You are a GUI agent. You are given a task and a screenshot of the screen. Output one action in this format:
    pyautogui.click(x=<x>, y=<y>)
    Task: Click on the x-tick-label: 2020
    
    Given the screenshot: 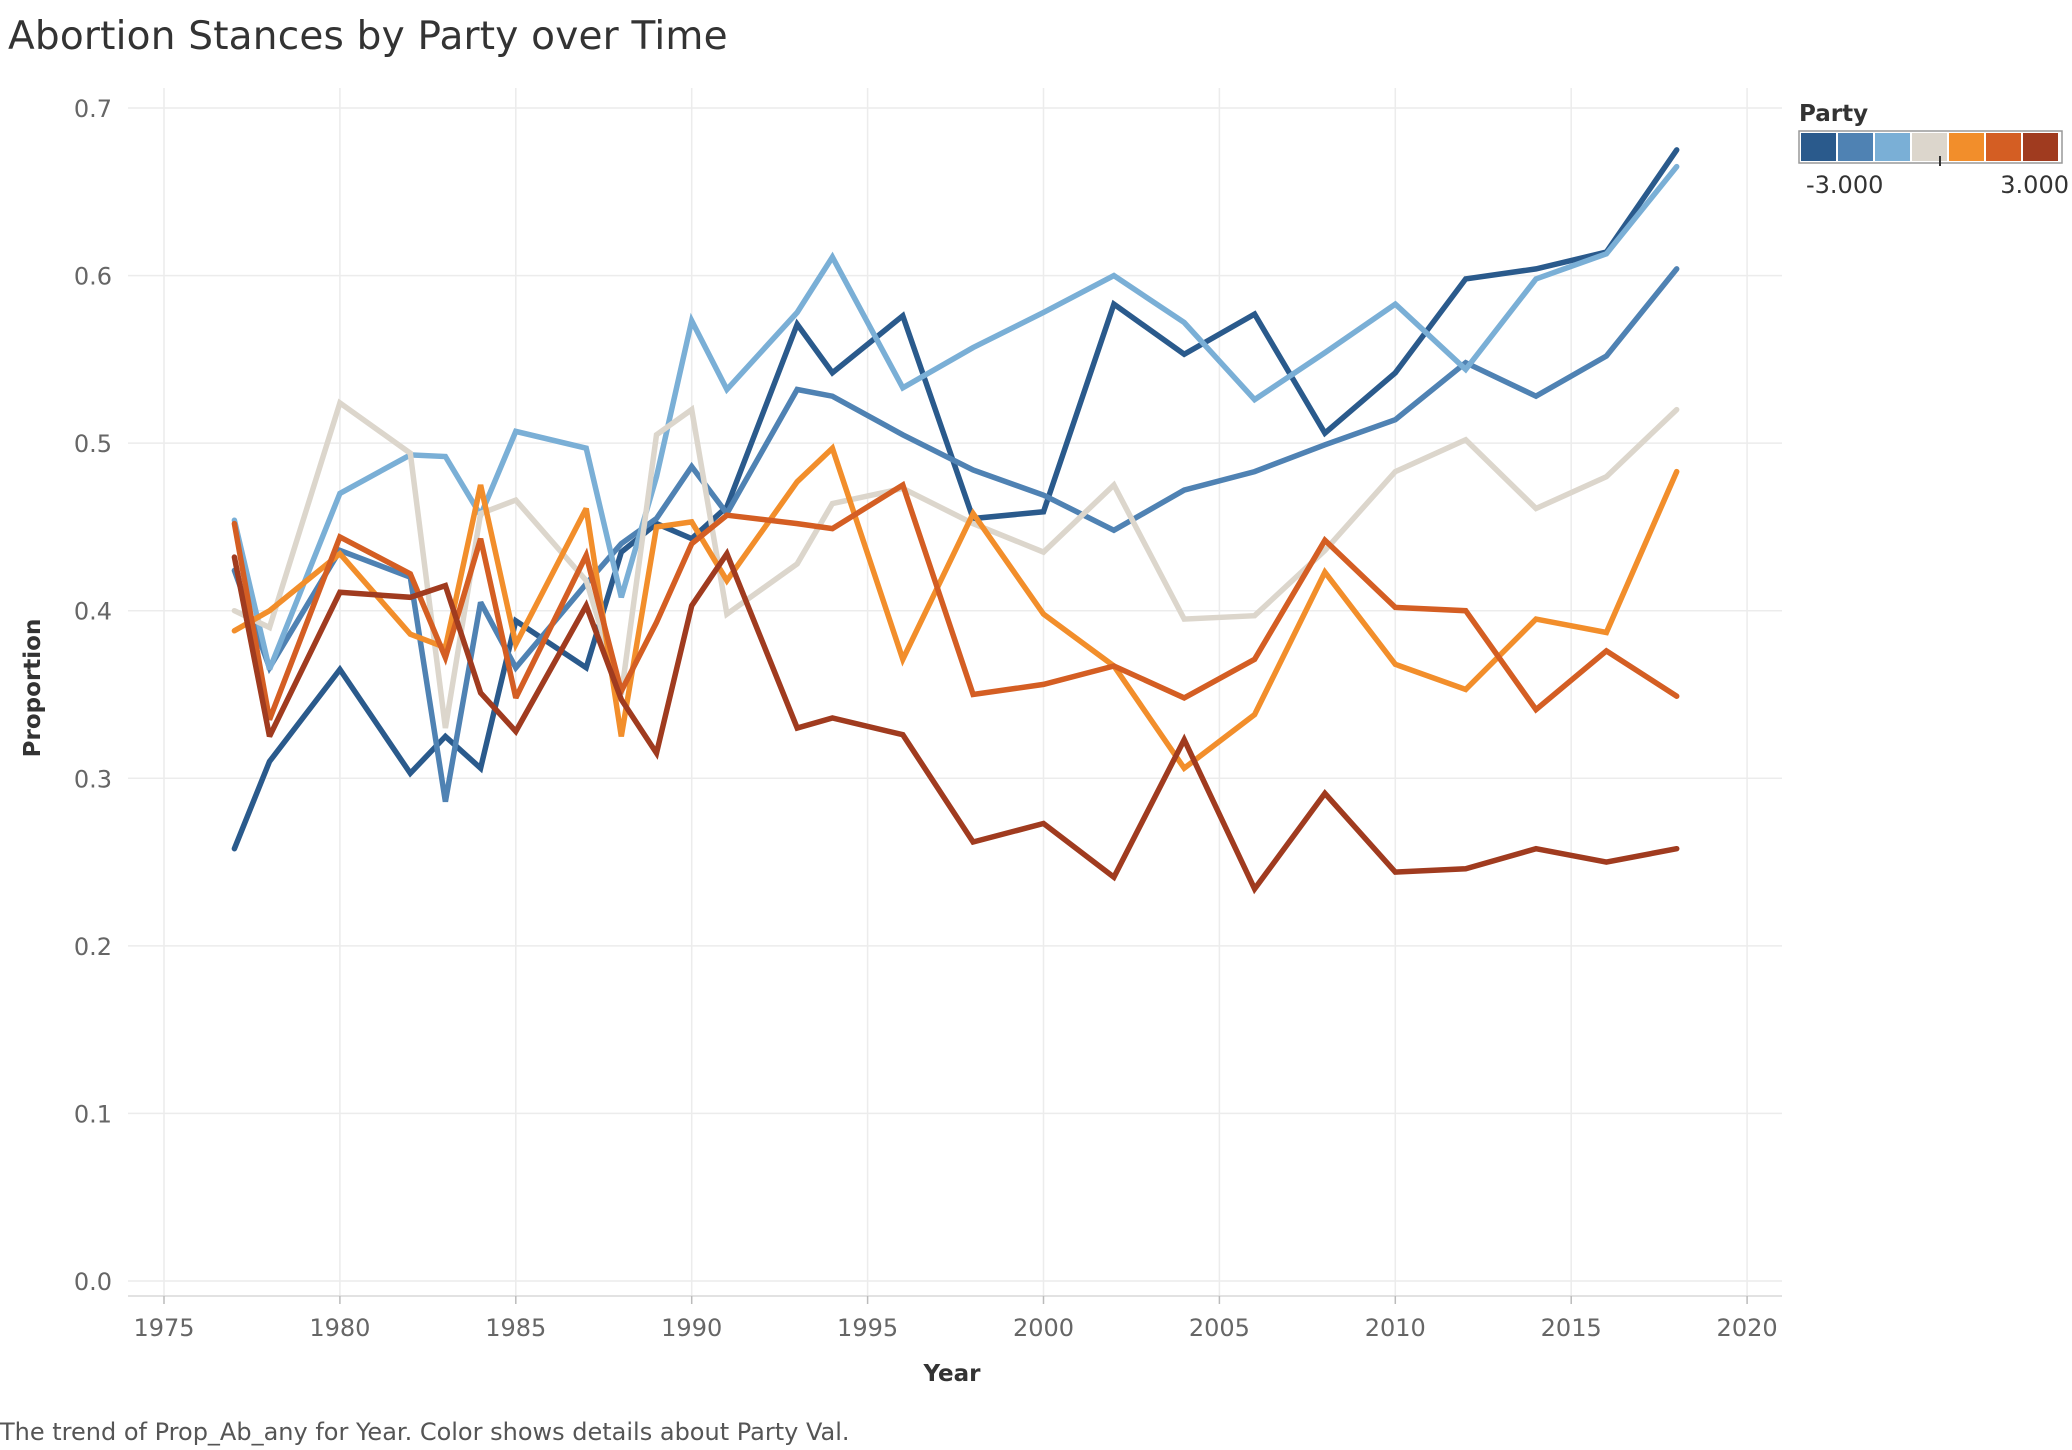 What is the action you would take?
    pyautogui.click(x=1747, y=1328)
    